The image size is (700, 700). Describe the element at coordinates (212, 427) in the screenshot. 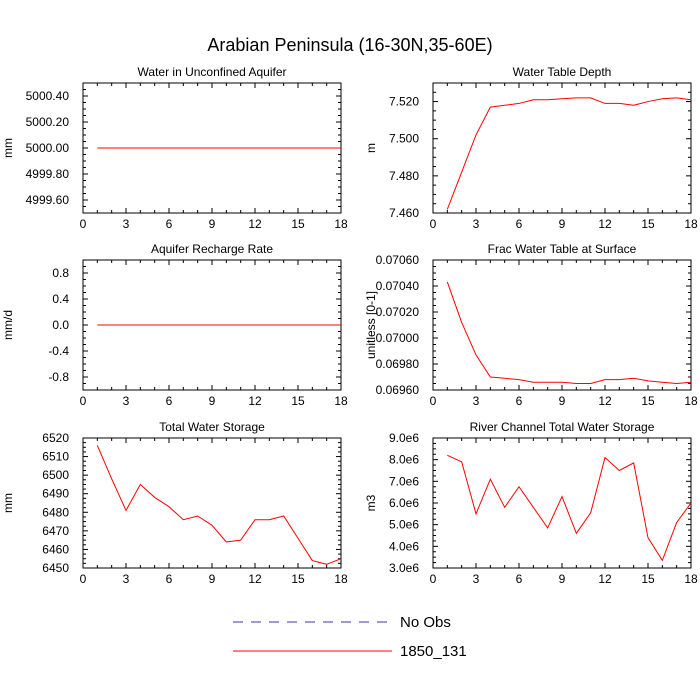

I see `chart-title: Total Water Storage` at that location.